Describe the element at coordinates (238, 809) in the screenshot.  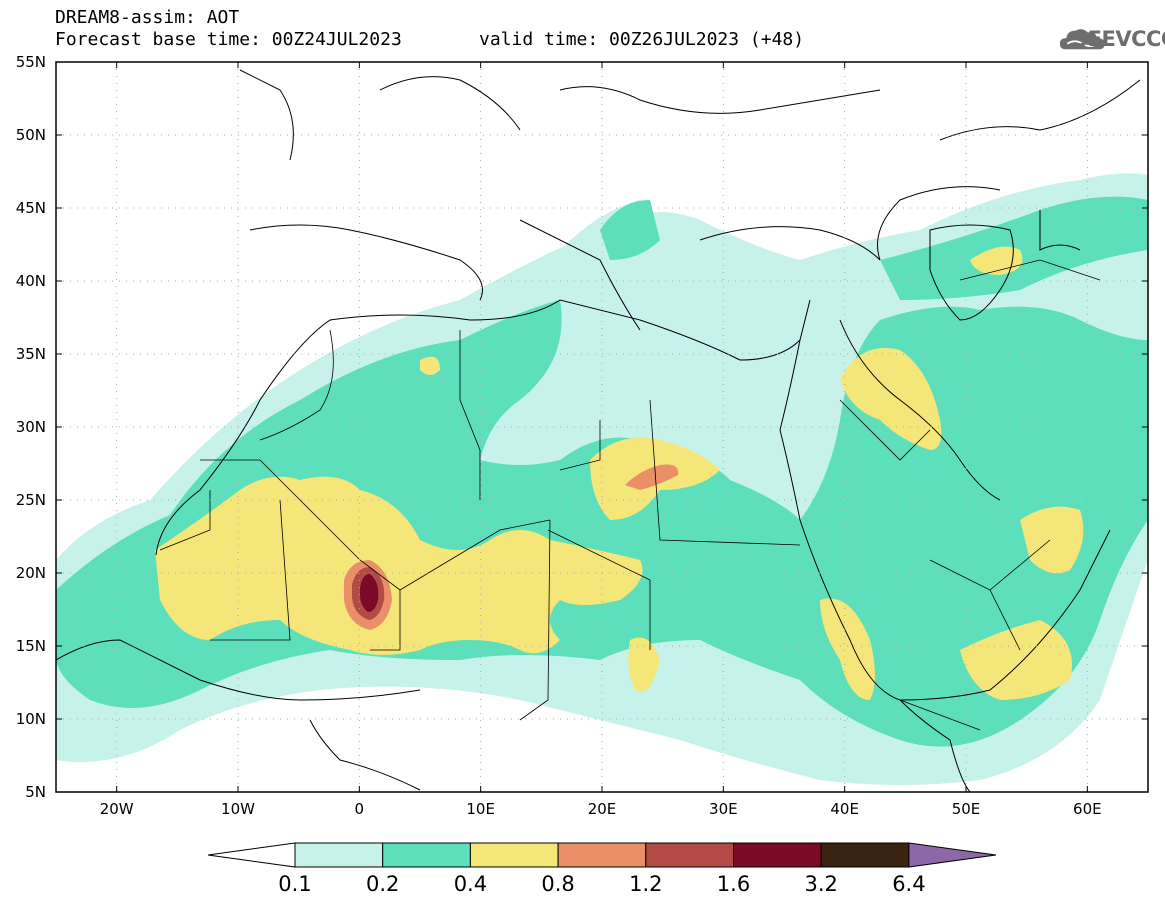
I see `lon-label: 10W` at that location.